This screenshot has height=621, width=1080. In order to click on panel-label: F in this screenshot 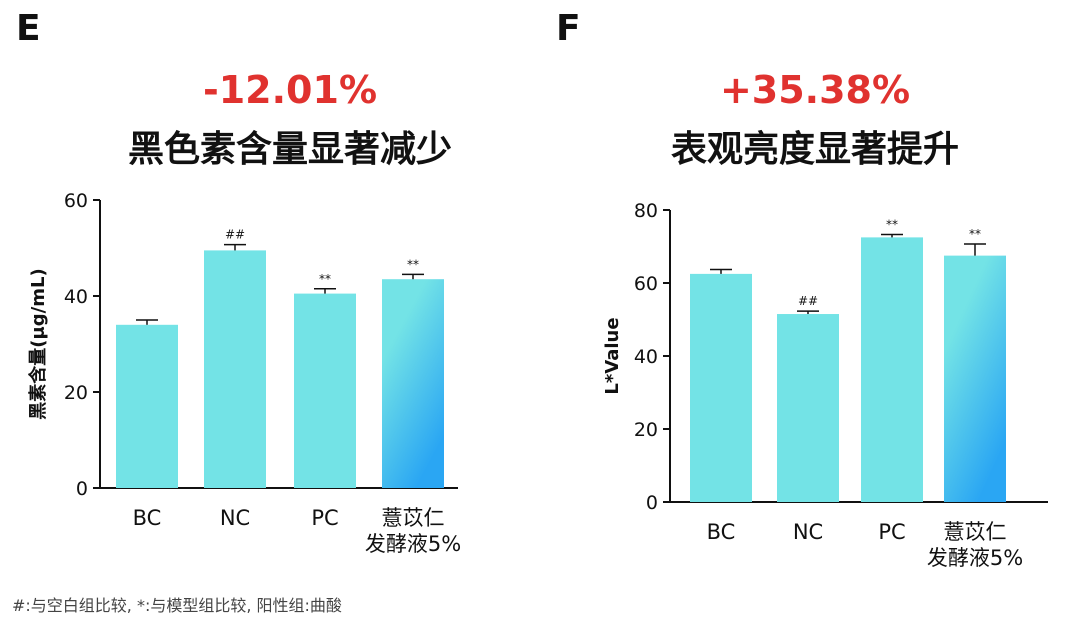, I will do `click(568, 28)`.